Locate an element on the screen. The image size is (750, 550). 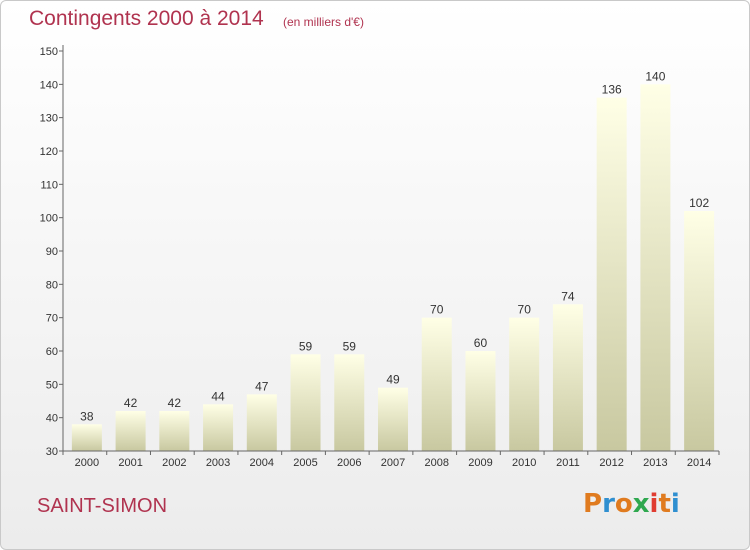
y-tick-label-30: 30 is located at coordinates (52, 452).